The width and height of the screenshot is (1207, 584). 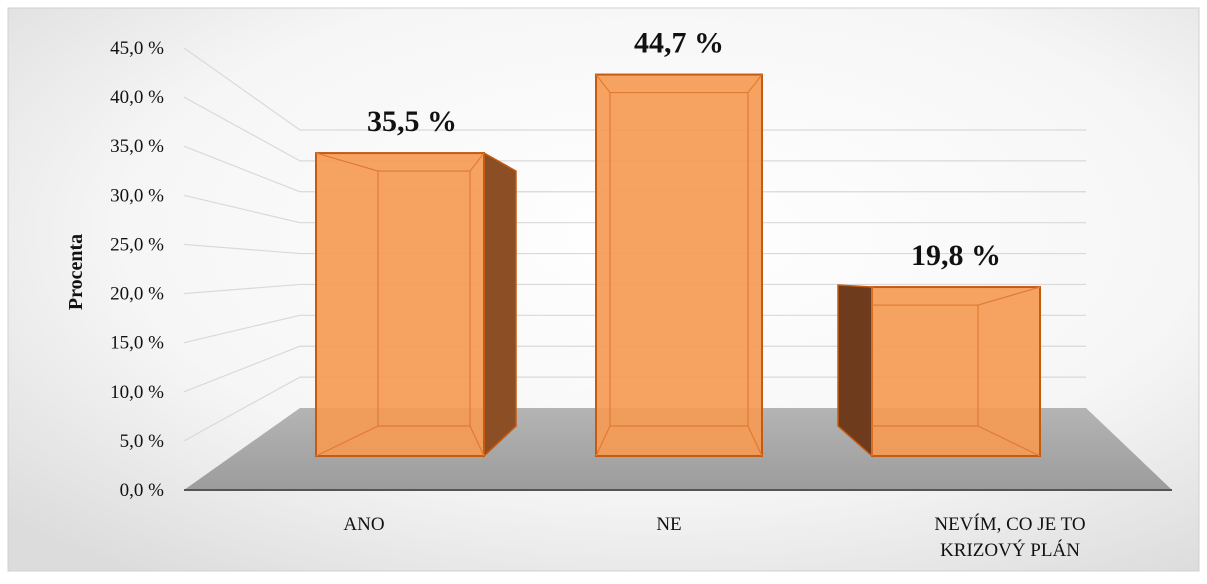 What do you see at coordinates (137, 244) in the screenshot?
I see `y-tick-label: 25,0 %` at bounding box center [137, 244].